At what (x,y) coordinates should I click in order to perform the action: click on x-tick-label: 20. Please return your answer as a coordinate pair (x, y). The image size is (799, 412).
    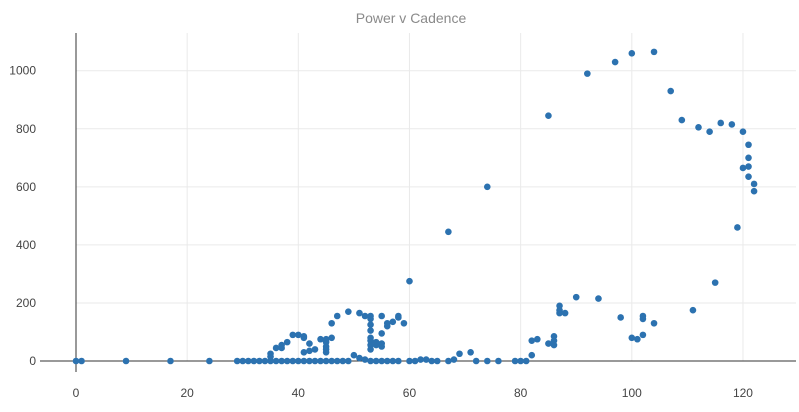
    Looking at the image, I should click on (187, 393).